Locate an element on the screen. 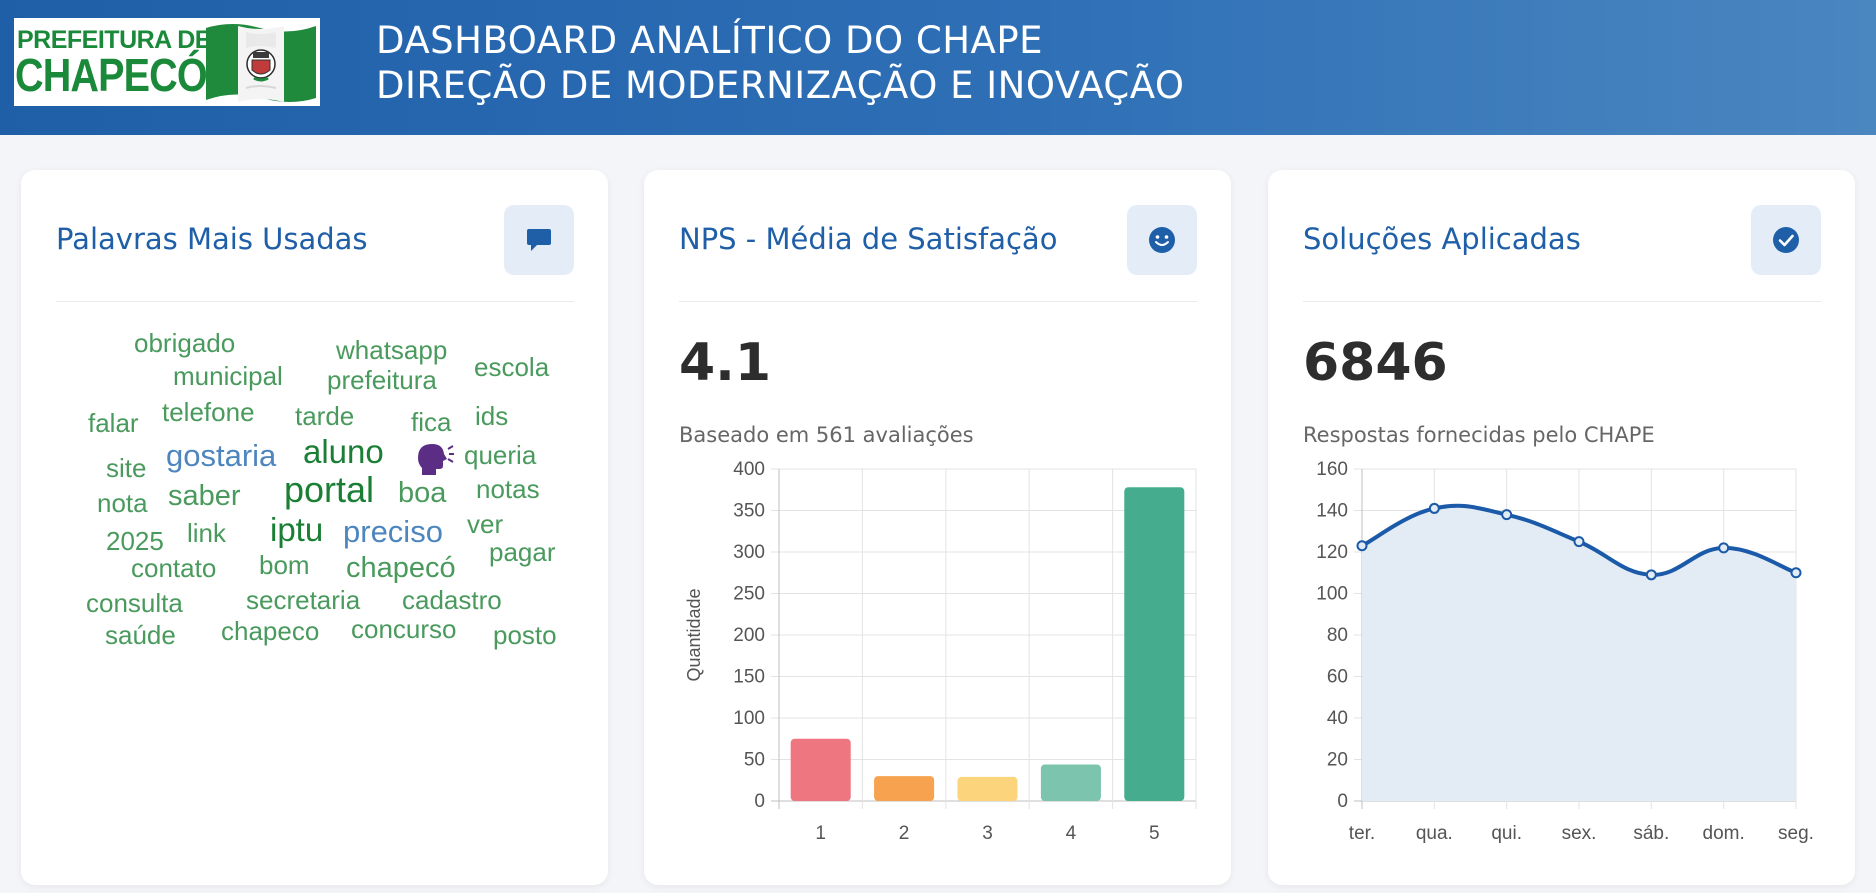 Image resolution: width=1876 pixels, height=893 pixels. nps-bar-chart: 0 50 100 150 200 250 300 350 400 1 2 3 4 5 Quantidade is located at coordinates (940, 651).